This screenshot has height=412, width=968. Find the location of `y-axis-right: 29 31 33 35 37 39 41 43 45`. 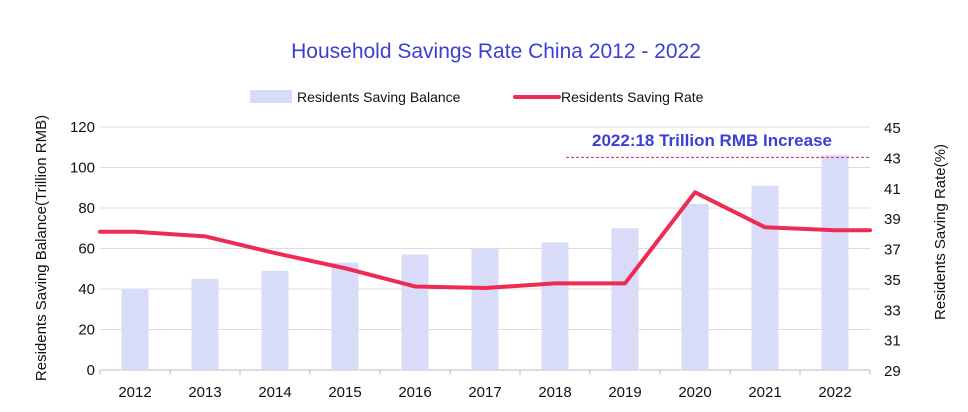

y-axis-right: 29 31 33 35 37 39 41 43 45 is located at coordinates (892, 250).